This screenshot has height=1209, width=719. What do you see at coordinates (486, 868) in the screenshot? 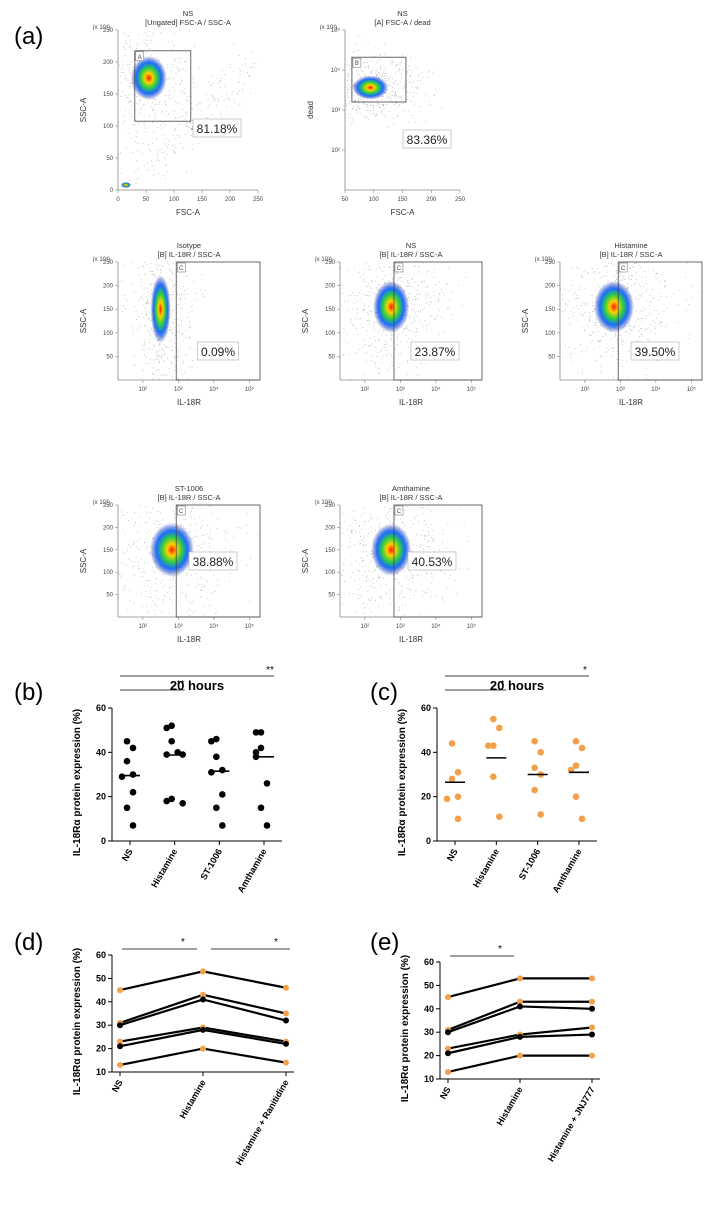
I see `chart-x-tick-label: Histamine` at bounding box center [486, 868].